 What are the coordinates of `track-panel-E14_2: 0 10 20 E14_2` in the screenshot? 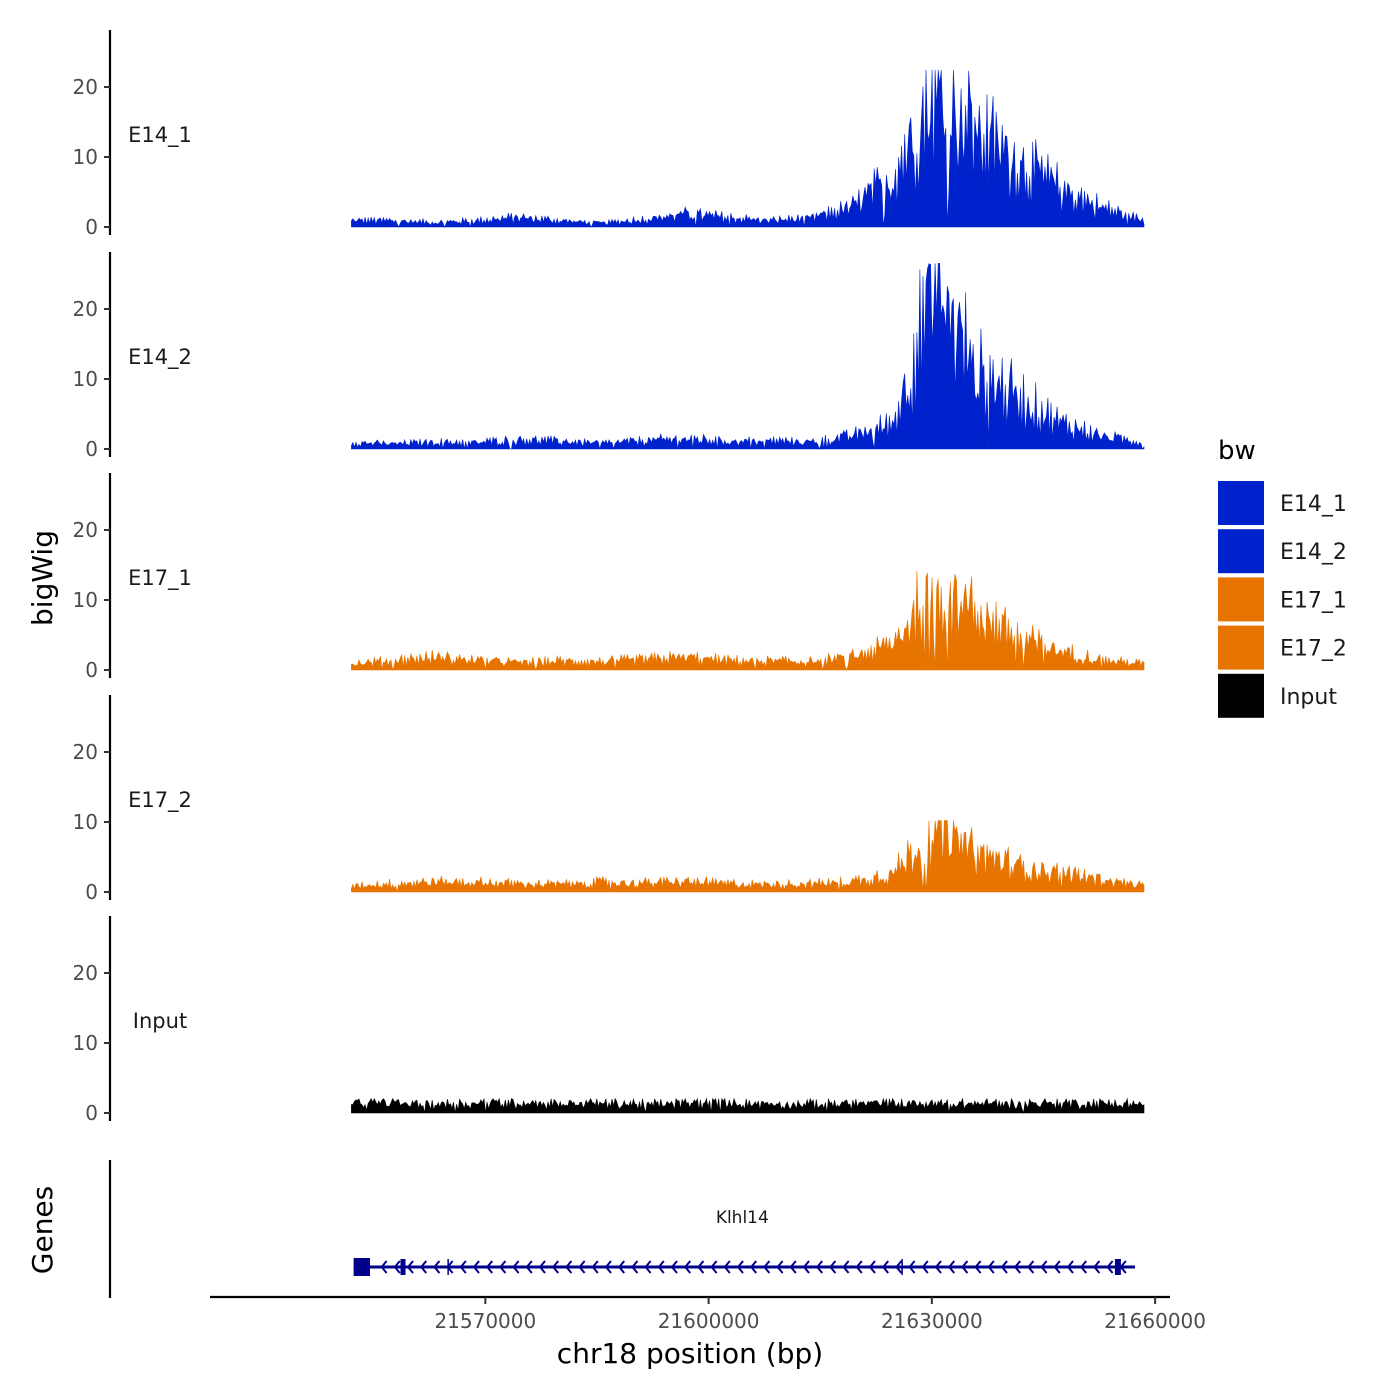 It's located at (609, 356).